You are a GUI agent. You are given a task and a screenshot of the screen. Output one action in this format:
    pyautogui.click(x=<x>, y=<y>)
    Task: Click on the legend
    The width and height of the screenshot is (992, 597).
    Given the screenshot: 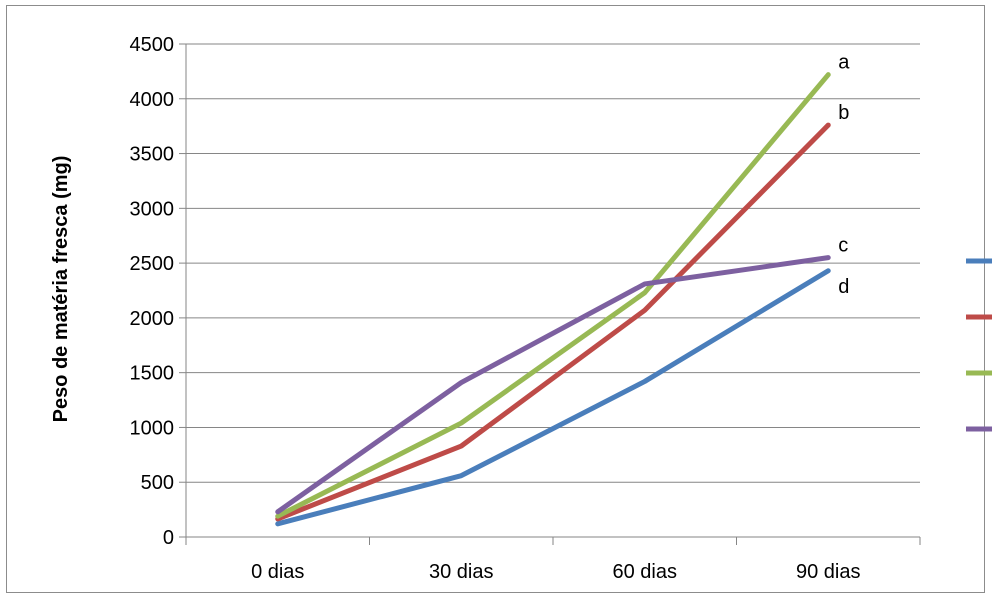 What is the action you would take?
    pyautogui.click(x=979, y=345)
    